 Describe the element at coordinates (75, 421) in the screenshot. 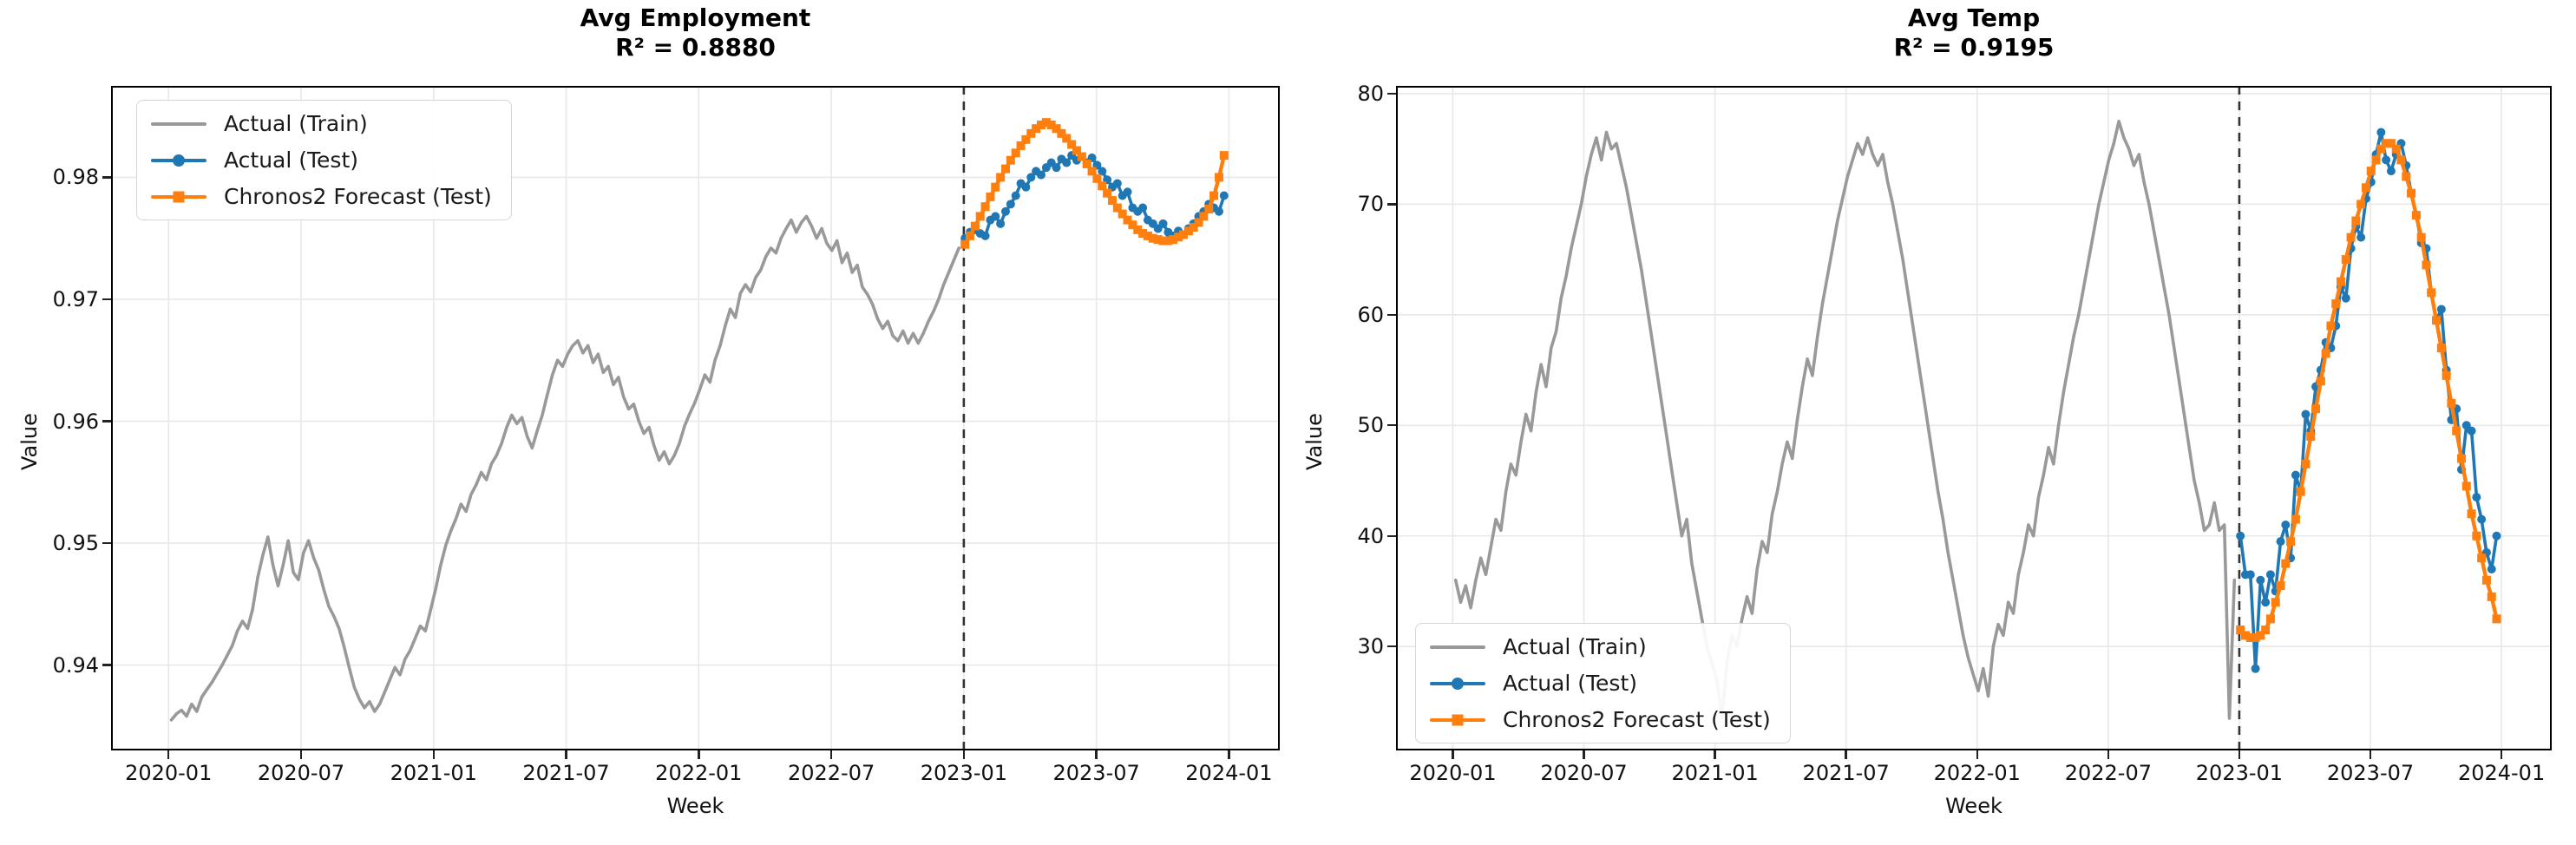

I see `y-tick-label: 0.96` at that location.